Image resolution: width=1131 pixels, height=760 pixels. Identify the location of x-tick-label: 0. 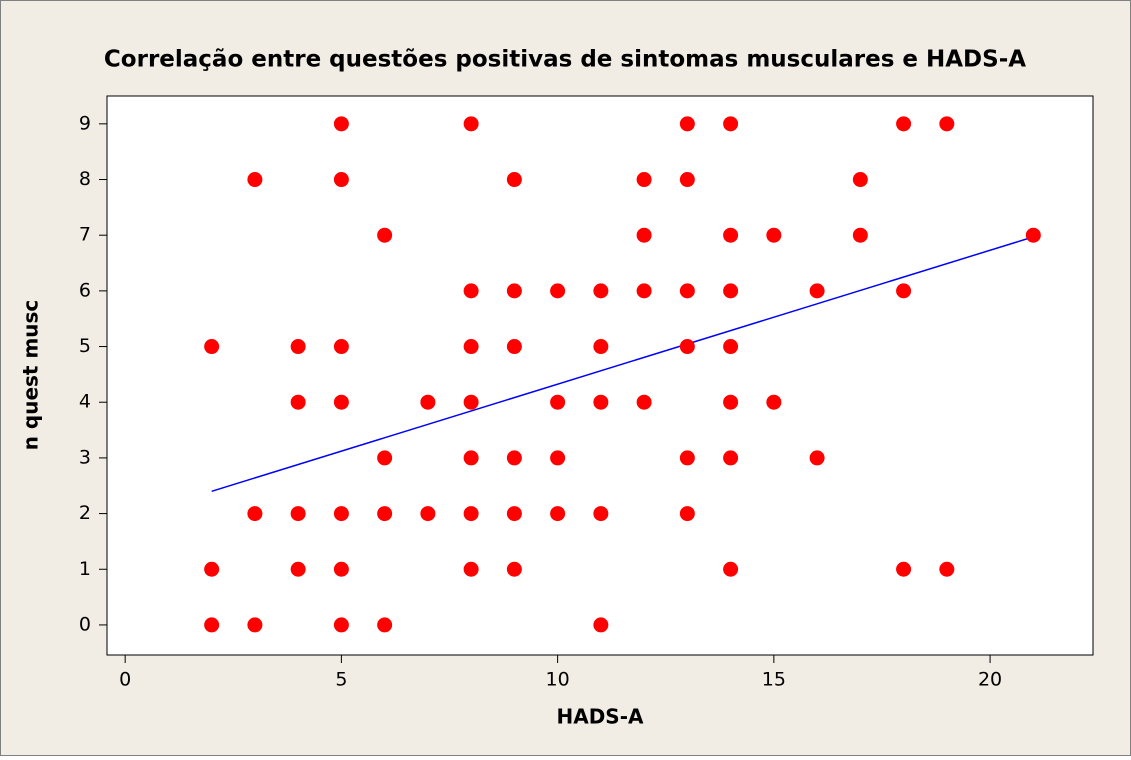
(125, 680).